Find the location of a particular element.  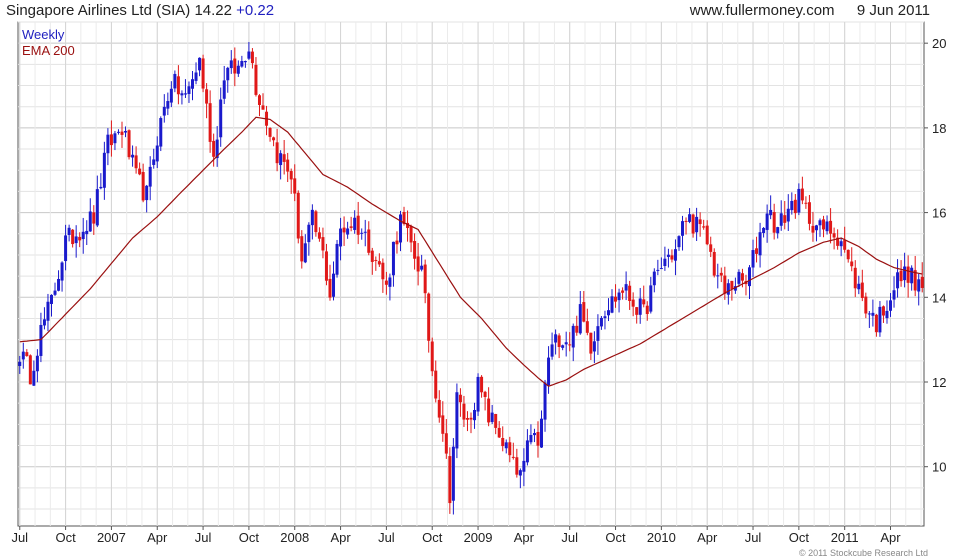

x-tick-label: Apr is located at coordinates (707, 537).